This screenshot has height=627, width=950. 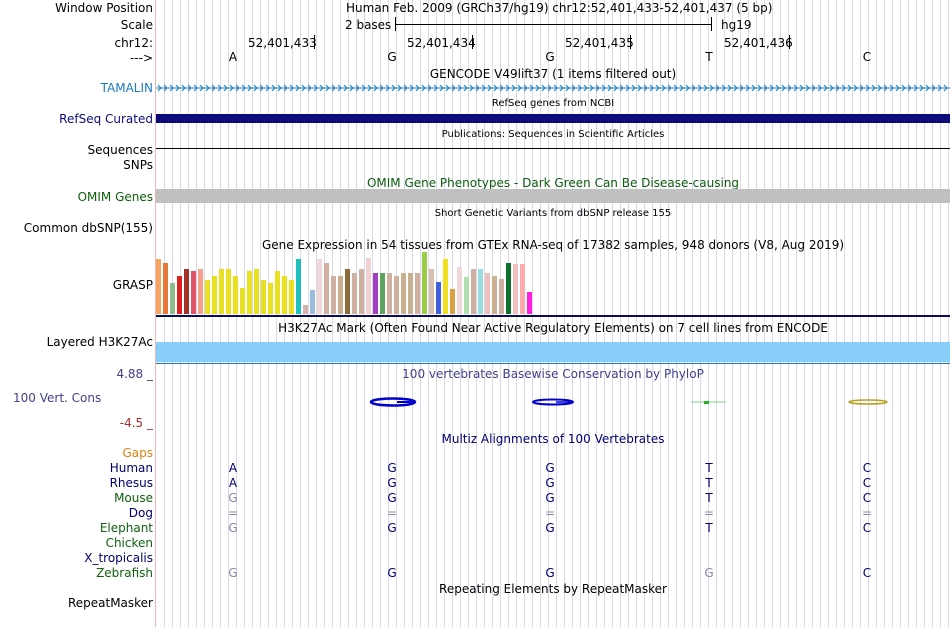 I want to click on species-label-mouse: Mouse, so click(x=133, y=498).